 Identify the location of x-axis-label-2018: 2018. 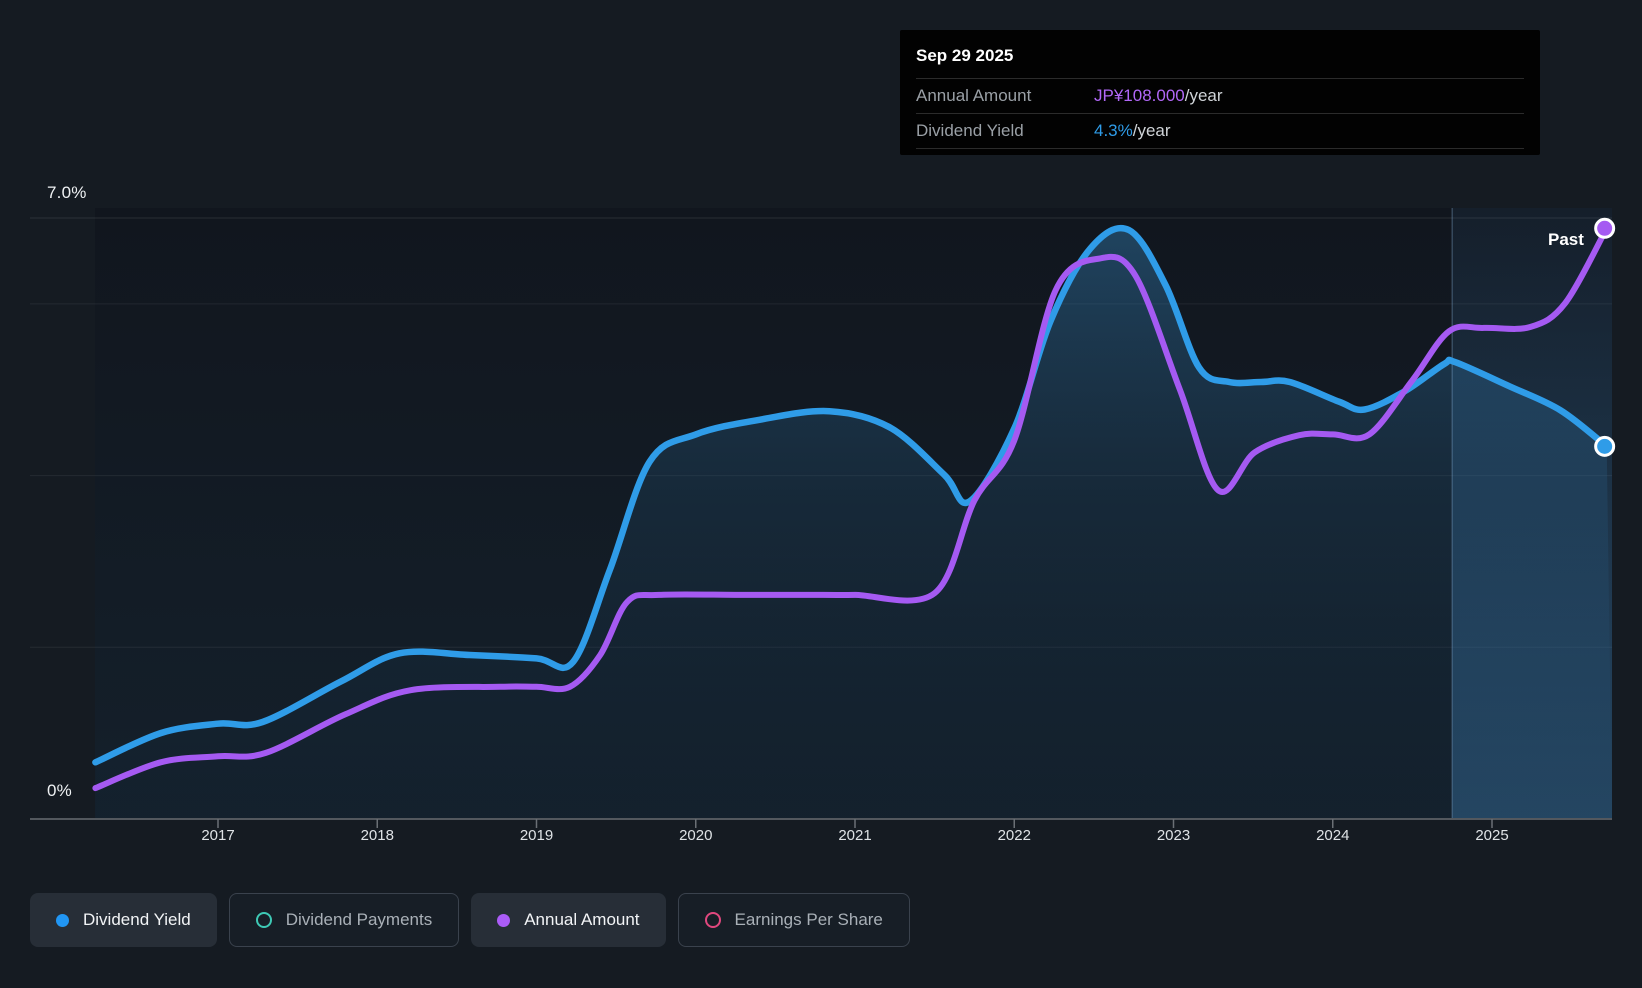
(377, 835).